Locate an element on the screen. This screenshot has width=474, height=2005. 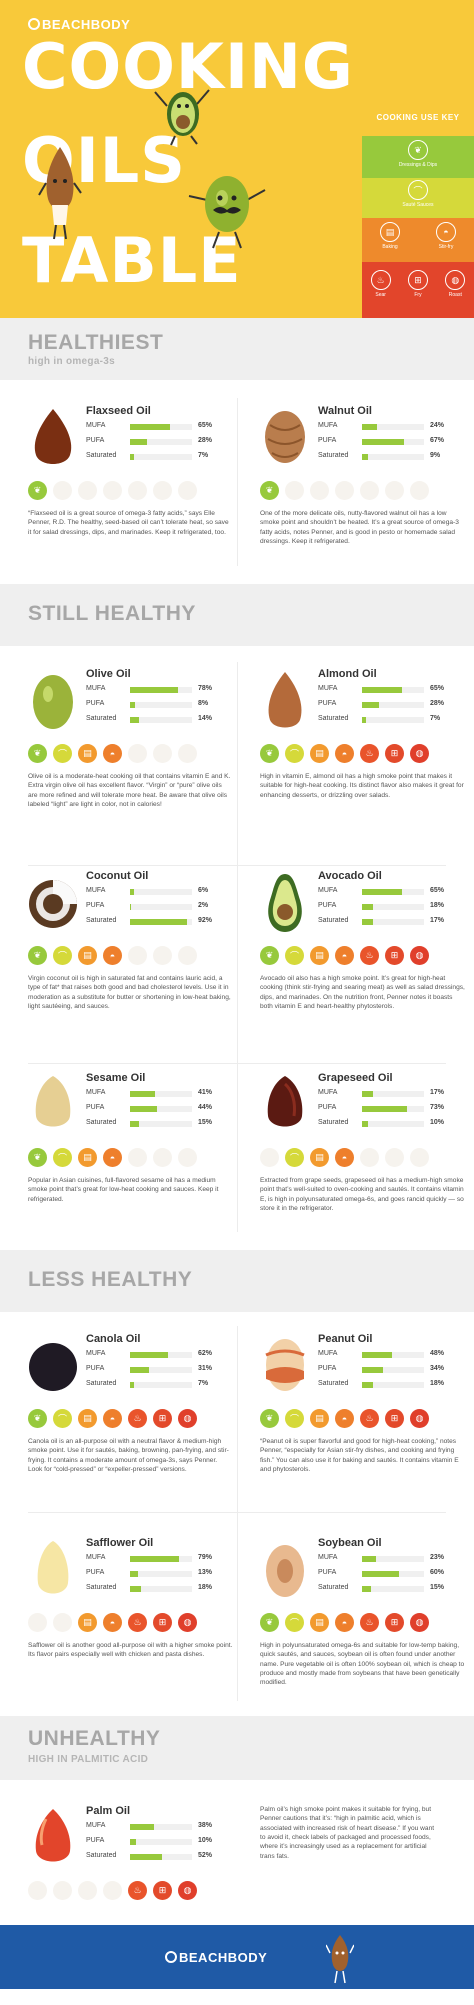
oil-name: Soybean Oil is located at coordinates (350, 1543).